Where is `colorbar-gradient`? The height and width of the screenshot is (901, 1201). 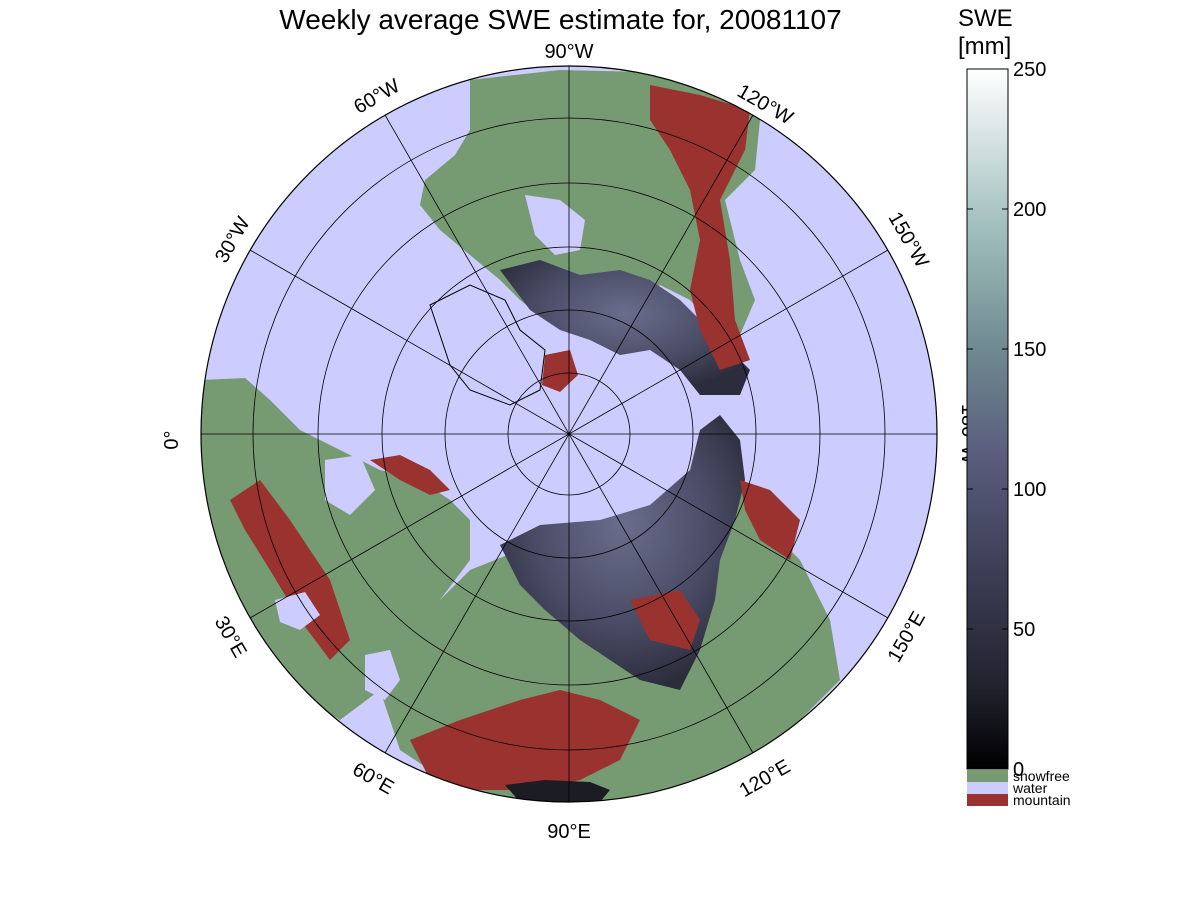
colorbar-gradient is located at coordinates (987, 419).